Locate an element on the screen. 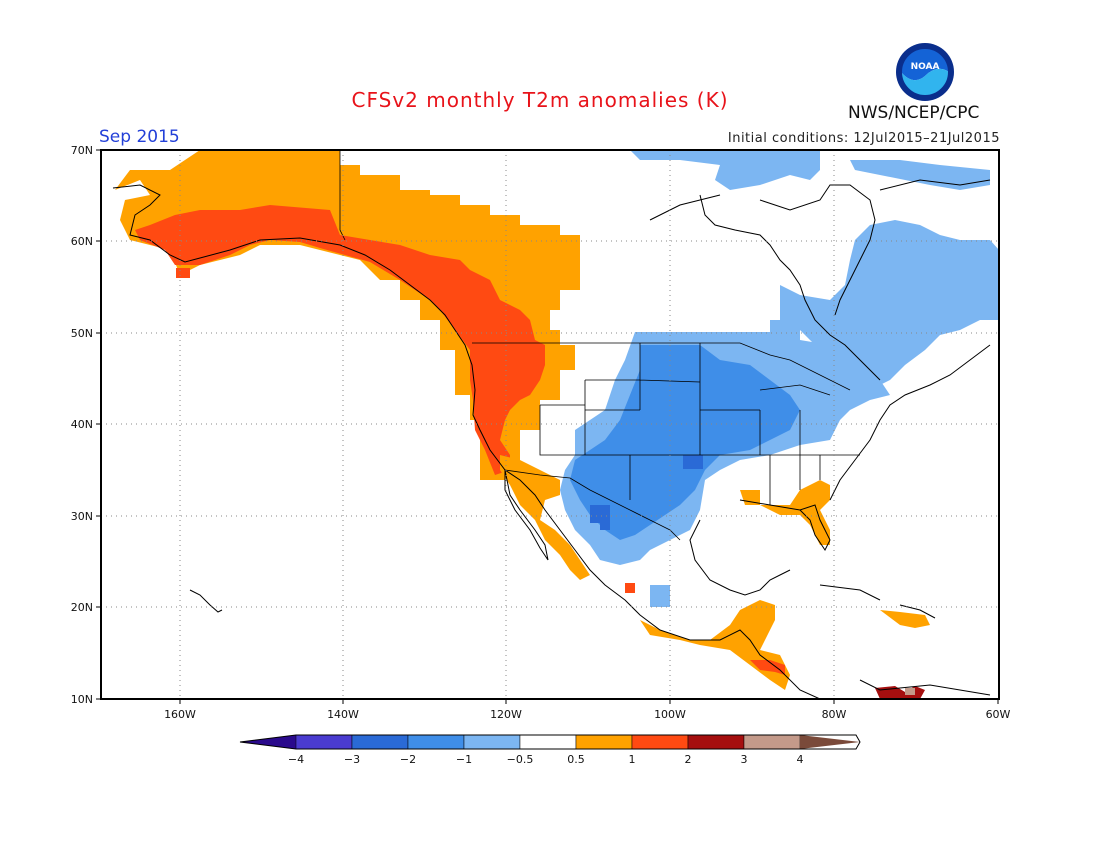  latitude-labels: 70N 60N 50N 40N 30N 20N 10N is located at coordinates (82, 425).